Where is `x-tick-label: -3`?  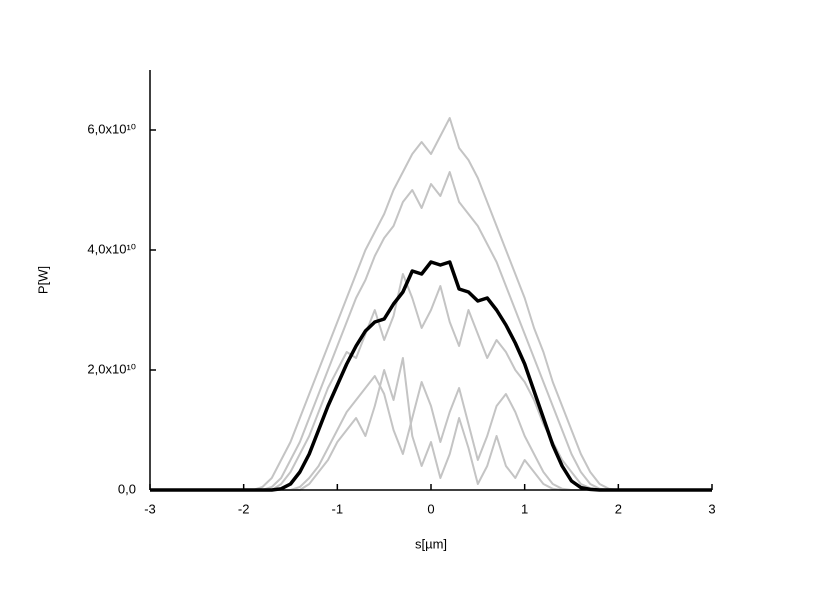
x-tick-label: -3 is located at coordinates (150, 508).